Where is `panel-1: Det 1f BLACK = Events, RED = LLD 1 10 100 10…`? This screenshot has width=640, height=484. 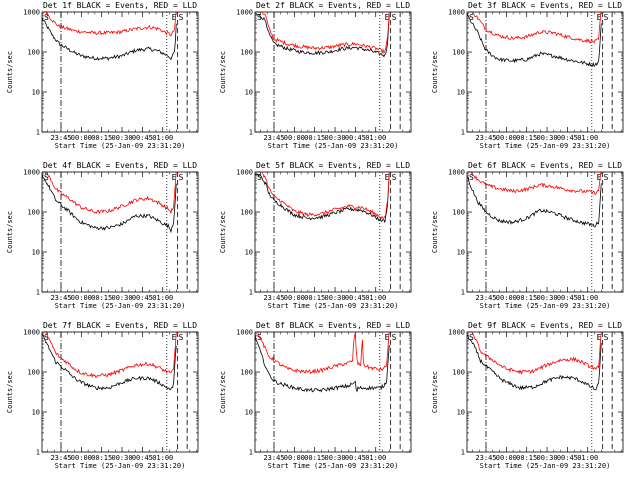
panel-1: Det 1f BLACK = Events, RED = LLD 1 10 100 10… is located at coordinates (102, 75).